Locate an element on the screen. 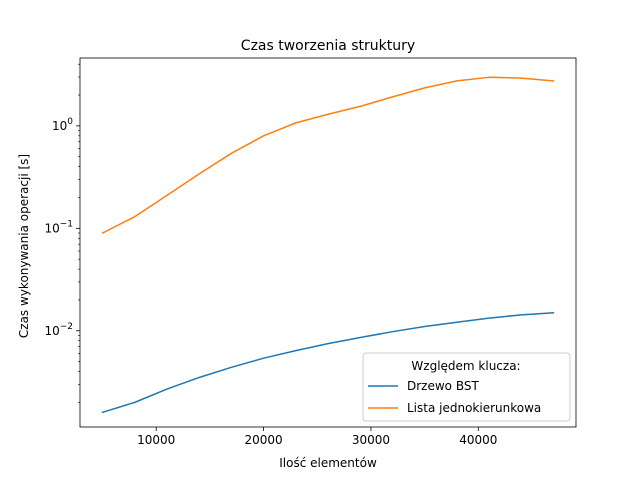 This screenshot has width=640, height=480. y-tick-label: 10⁰ is located at coordinates (62, 125).